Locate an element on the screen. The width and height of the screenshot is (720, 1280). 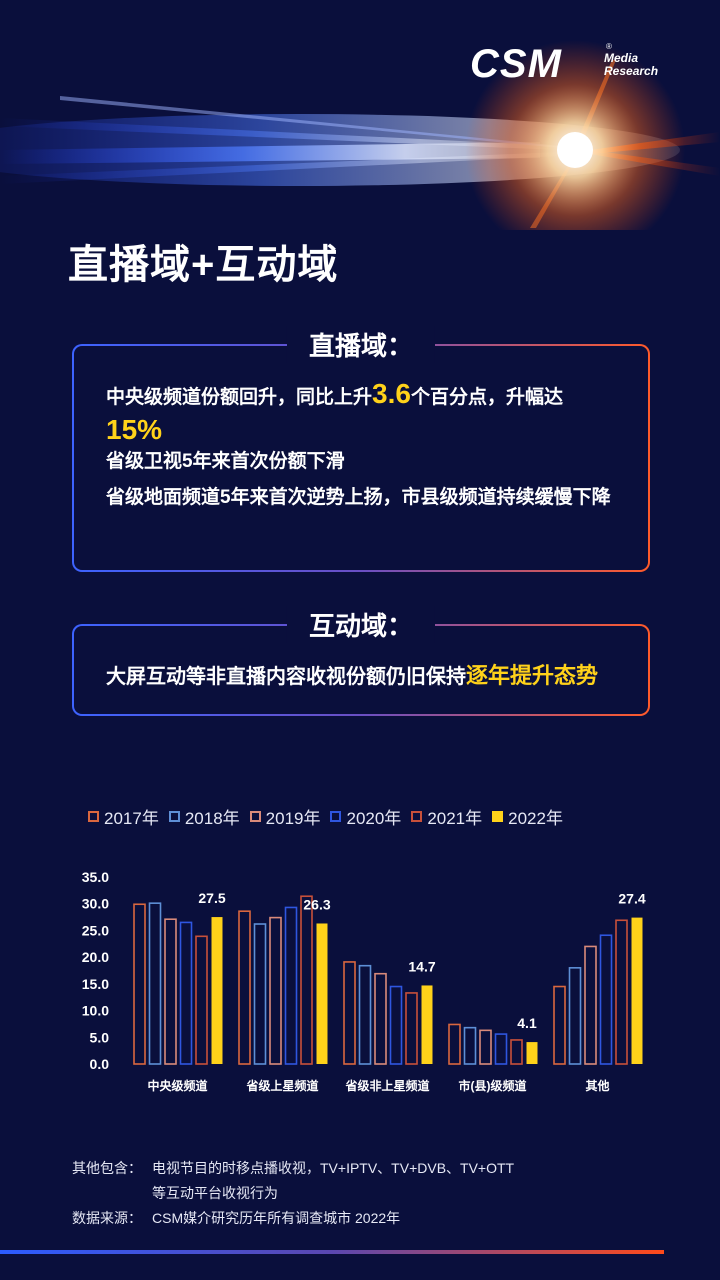
page-title: 直播域+互动域 is located at coordinates (203, 265).